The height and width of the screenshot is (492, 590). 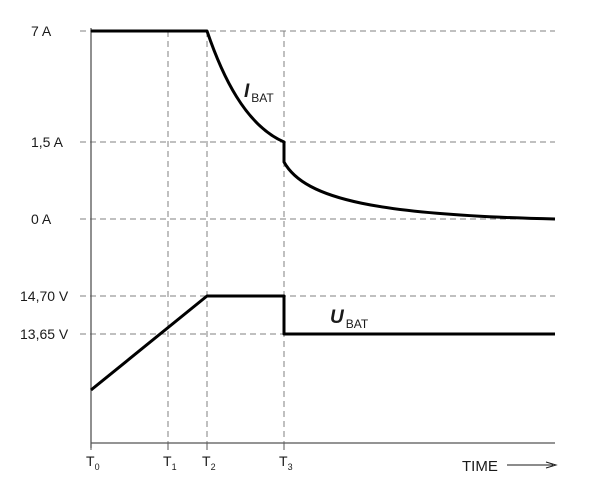 What do you see at coordinates (93, 462) in the screenshot?
I see `label-t0: T0` at bounding box center [93, 462].